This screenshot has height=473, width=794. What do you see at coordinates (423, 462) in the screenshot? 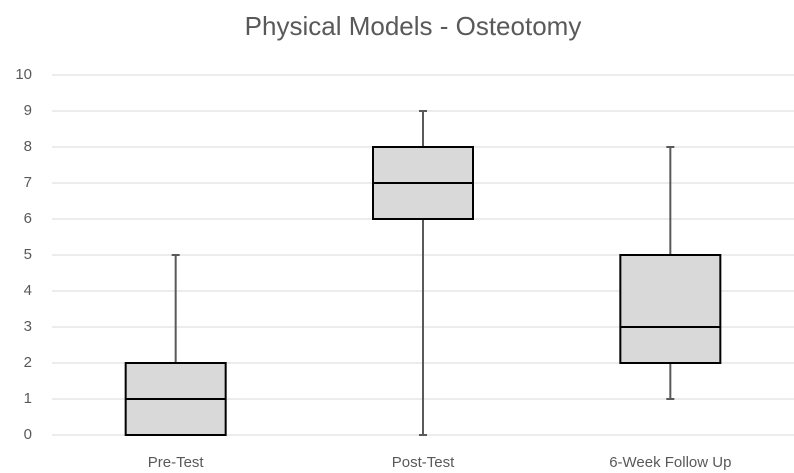
I see `x-tick-label: Post-Test` at bounding box center [423, 462].